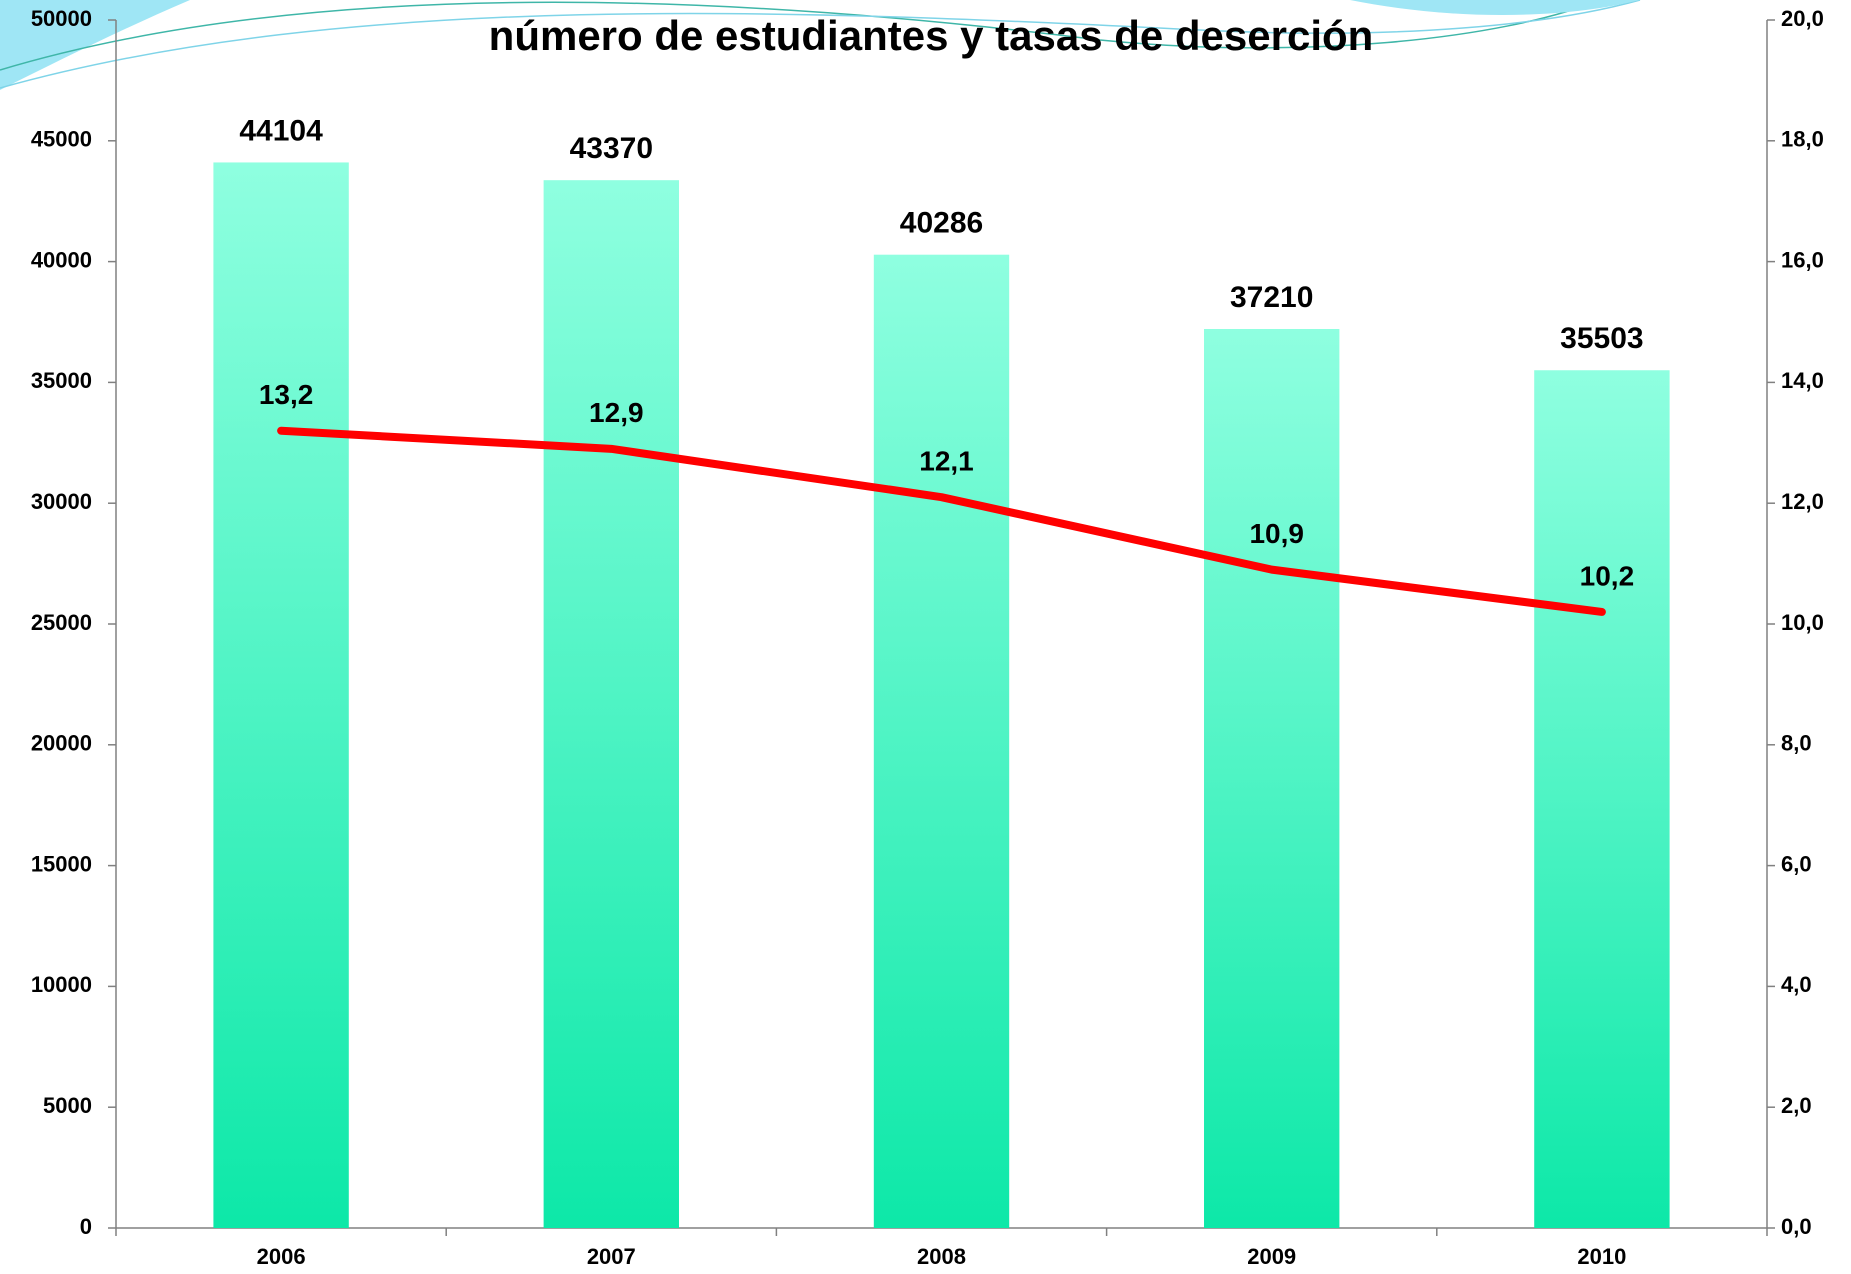 The height and width of the screenshot is (1274, 1851). Describe the element at coordinates (1796, 863) in the screenshot. I see `y2-tick-label: 6,0` at that location.